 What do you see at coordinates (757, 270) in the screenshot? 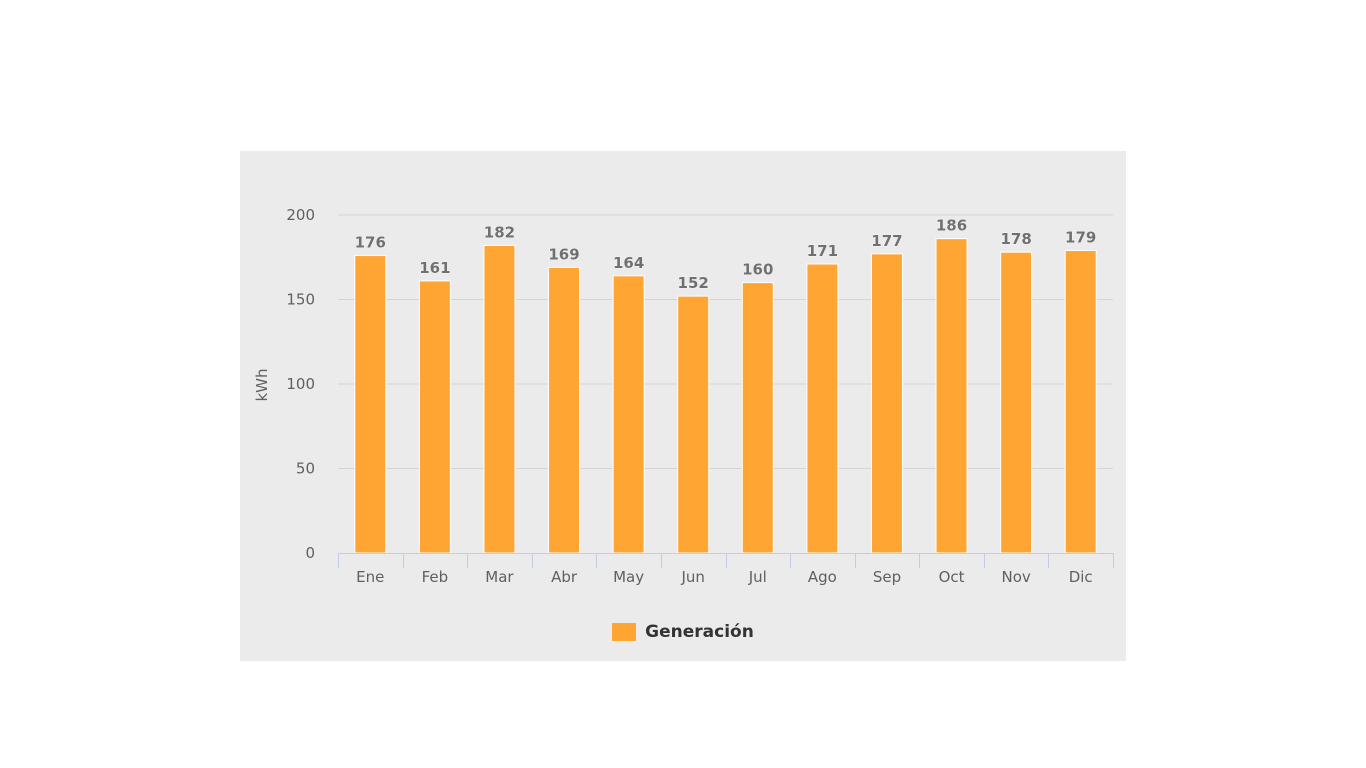
I see `data-label: 160` at bounding box center [757, 270].